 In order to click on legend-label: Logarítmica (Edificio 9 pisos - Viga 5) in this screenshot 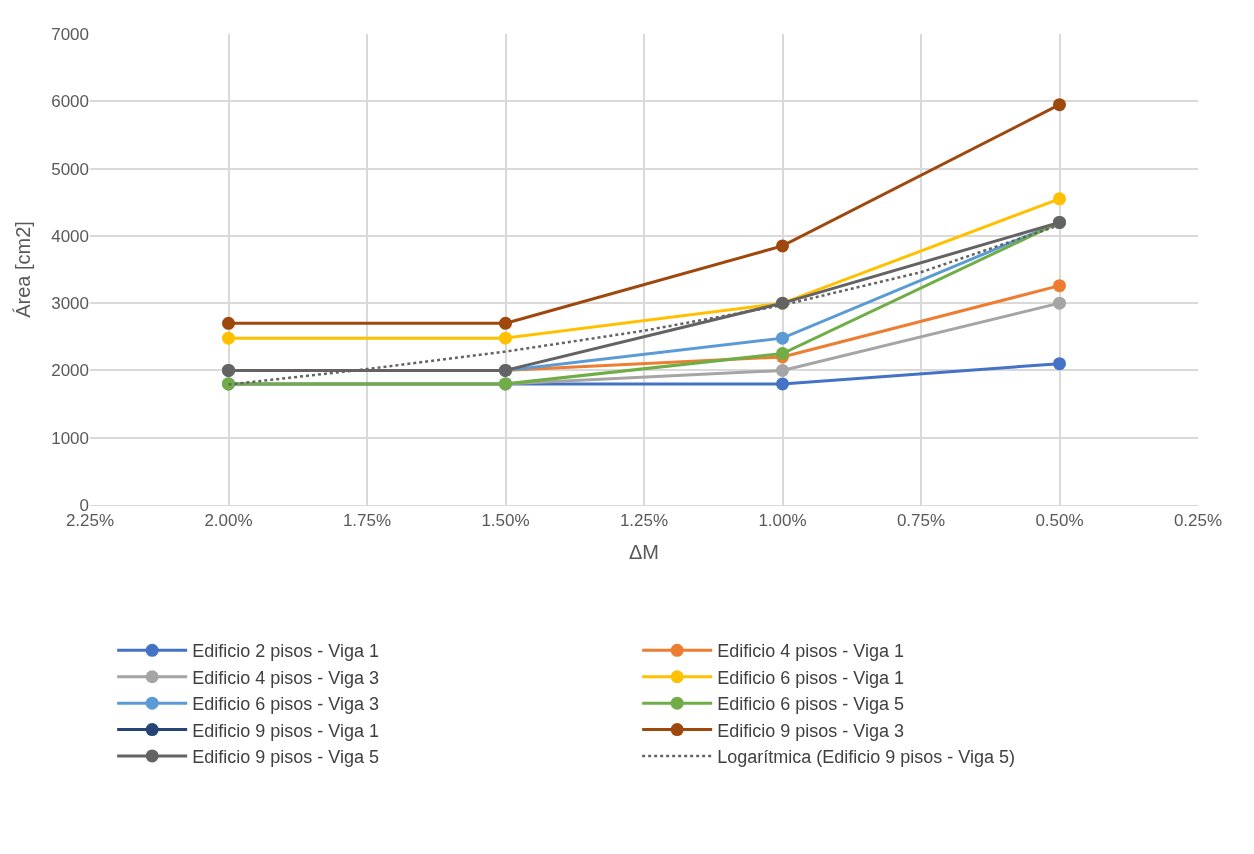, I will do `click(866, 756)`.